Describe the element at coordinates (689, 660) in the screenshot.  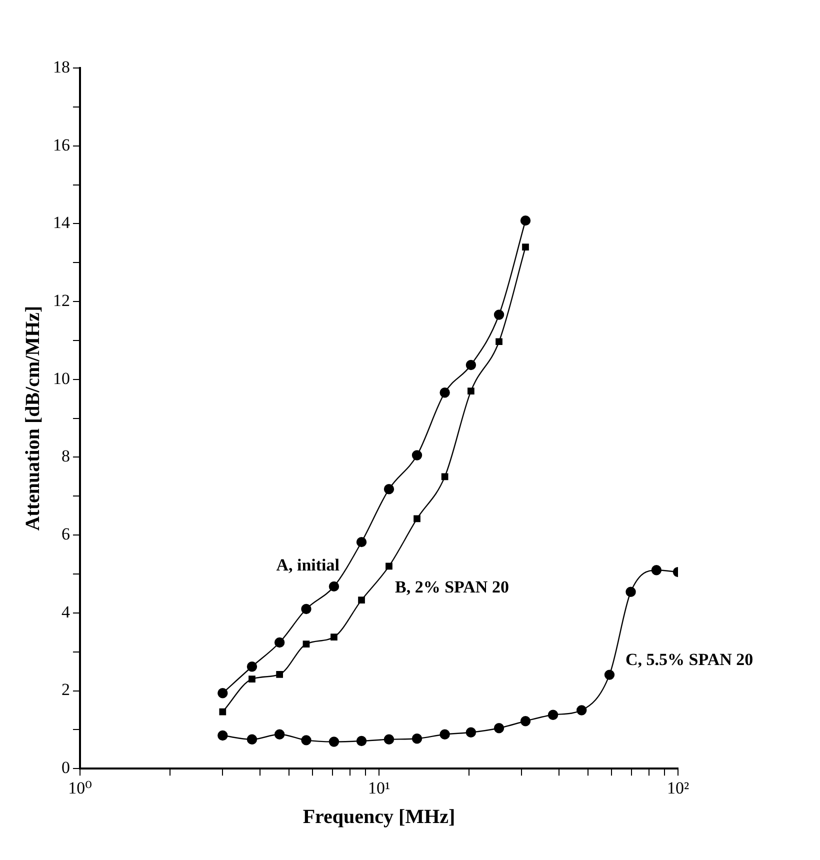
I see `series-label: C, 5.5% SPAN 20` at that location.